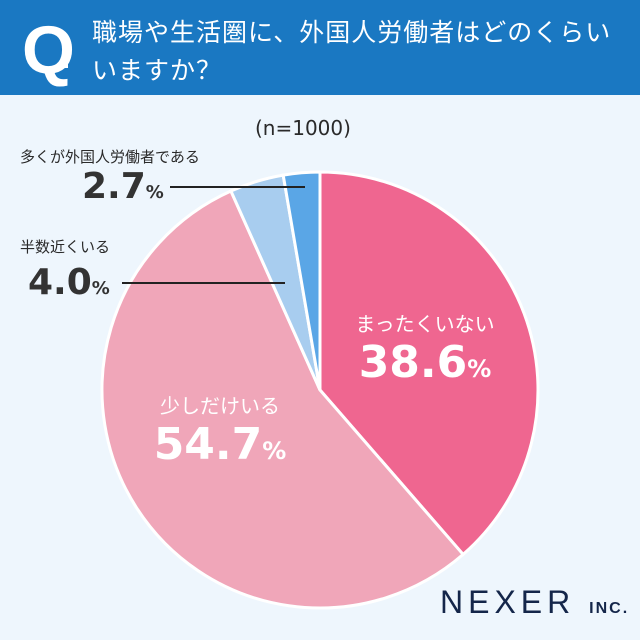 This screenshot has height=640, width=640. I want to click on label-many: 多くが外国人労働者である, so click(110, 157).